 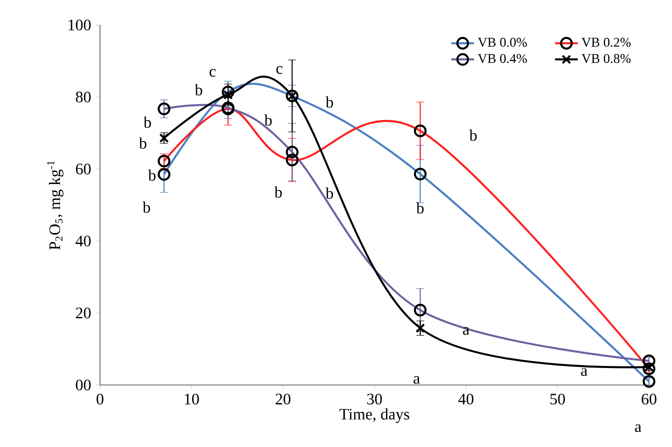 I want to click on y-tick-label: 80, so click(x=83, y=97).